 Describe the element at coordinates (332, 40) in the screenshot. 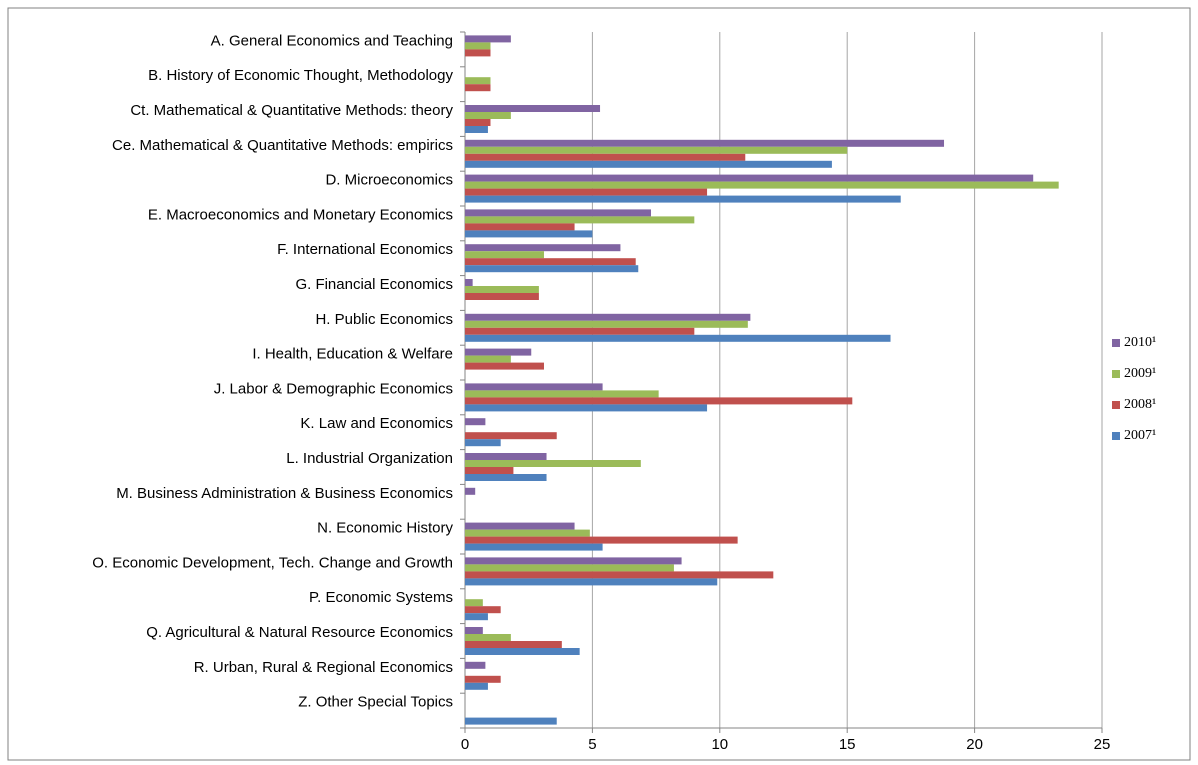

I see `y-tick-label: A. General Economics and Teaching` at that location.